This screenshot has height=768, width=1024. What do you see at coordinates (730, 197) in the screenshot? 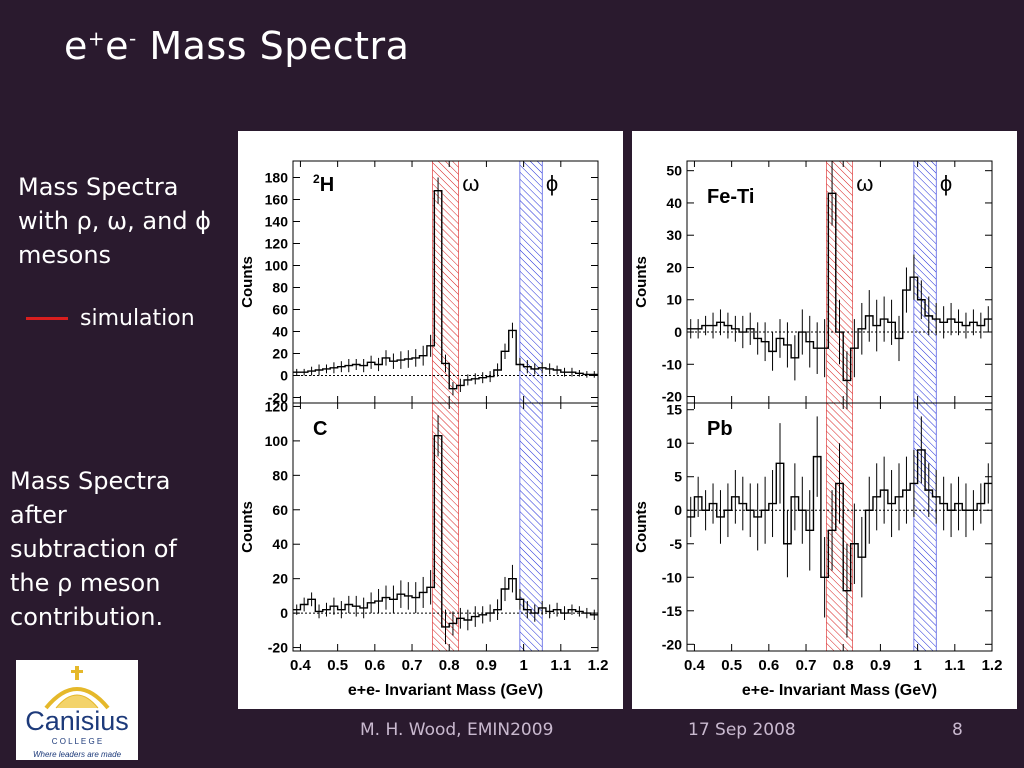
I see `panel-label: Fe-Ti` at bounding box center [730, 197].